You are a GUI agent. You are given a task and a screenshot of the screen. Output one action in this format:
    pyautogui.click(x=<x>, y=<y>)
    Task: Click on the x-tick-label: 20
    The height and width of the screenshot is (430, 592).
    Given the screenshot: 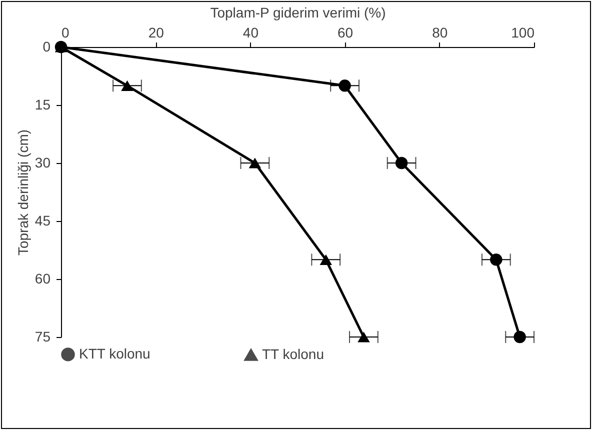 What is the action you would take?
    pyautogui.click(x=156, y=32)
    